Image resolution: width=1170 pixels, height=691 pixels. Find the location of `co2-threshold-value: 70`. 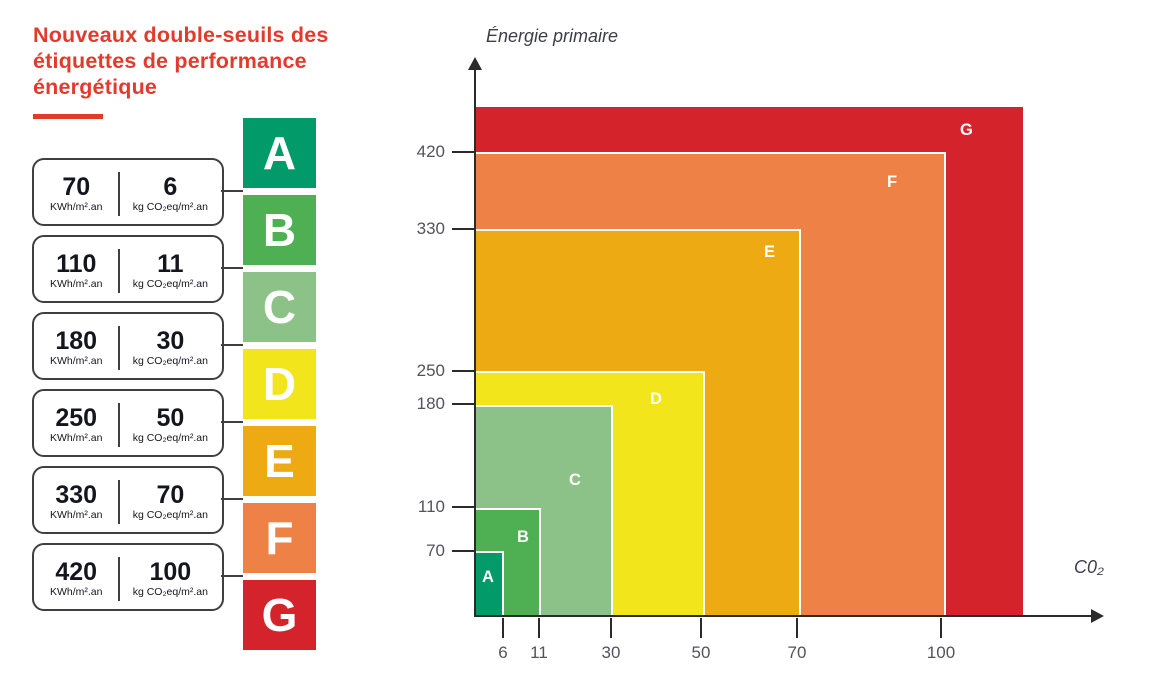

co2-threshold-value: 70 is located at coordinates (170, 494).